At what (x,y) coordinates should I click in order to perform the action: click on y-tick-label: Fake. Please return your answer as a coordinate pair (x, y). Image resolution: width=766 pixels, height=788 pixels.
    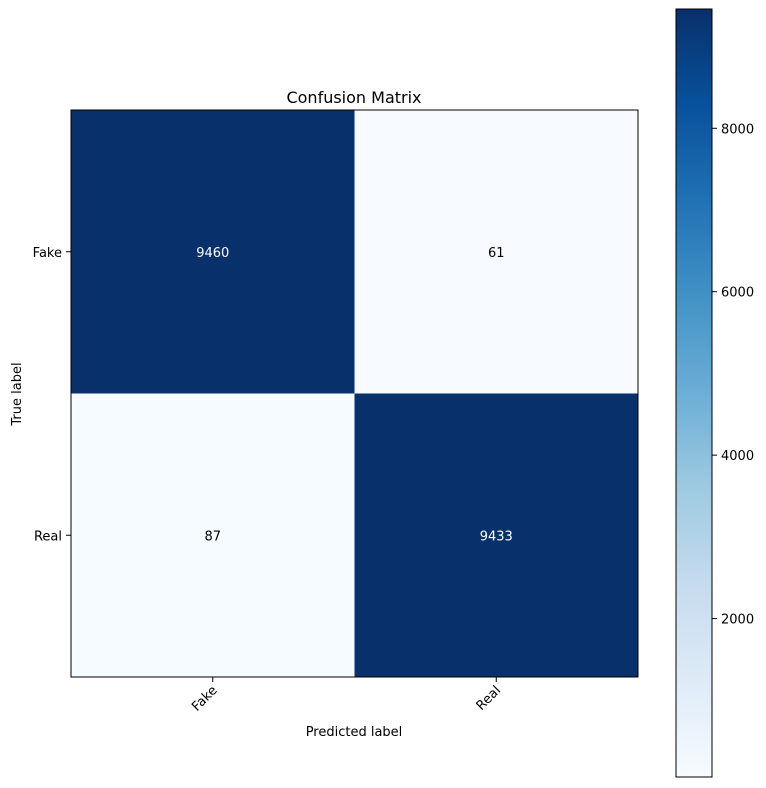
    Looking at the image, I should click on (47, 253).